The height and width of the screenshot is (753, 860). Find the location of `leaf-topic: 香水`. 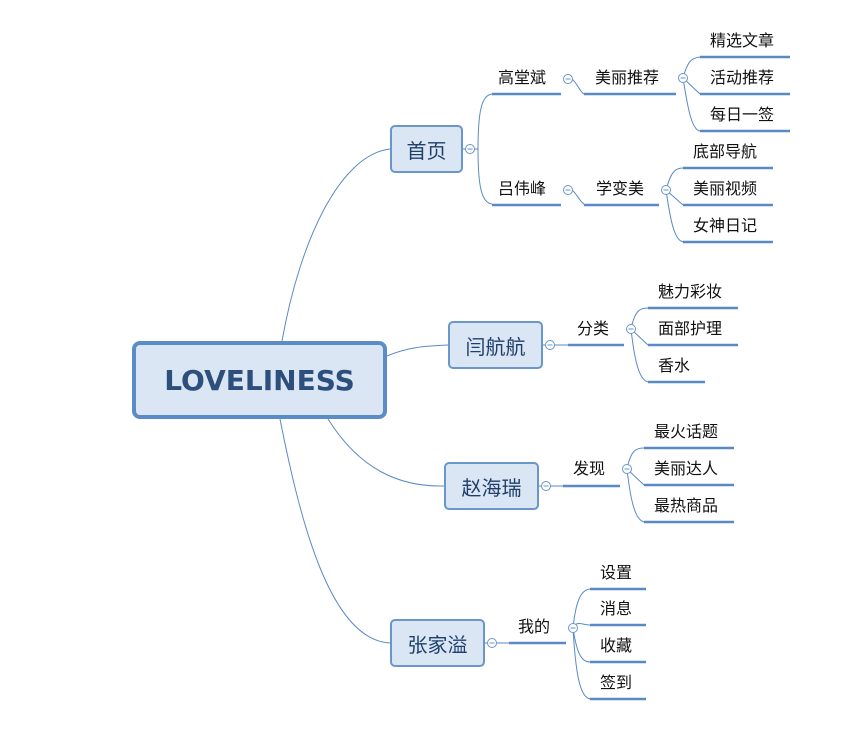

leaf-topic: 香水 is located at coordinates (674, 365).